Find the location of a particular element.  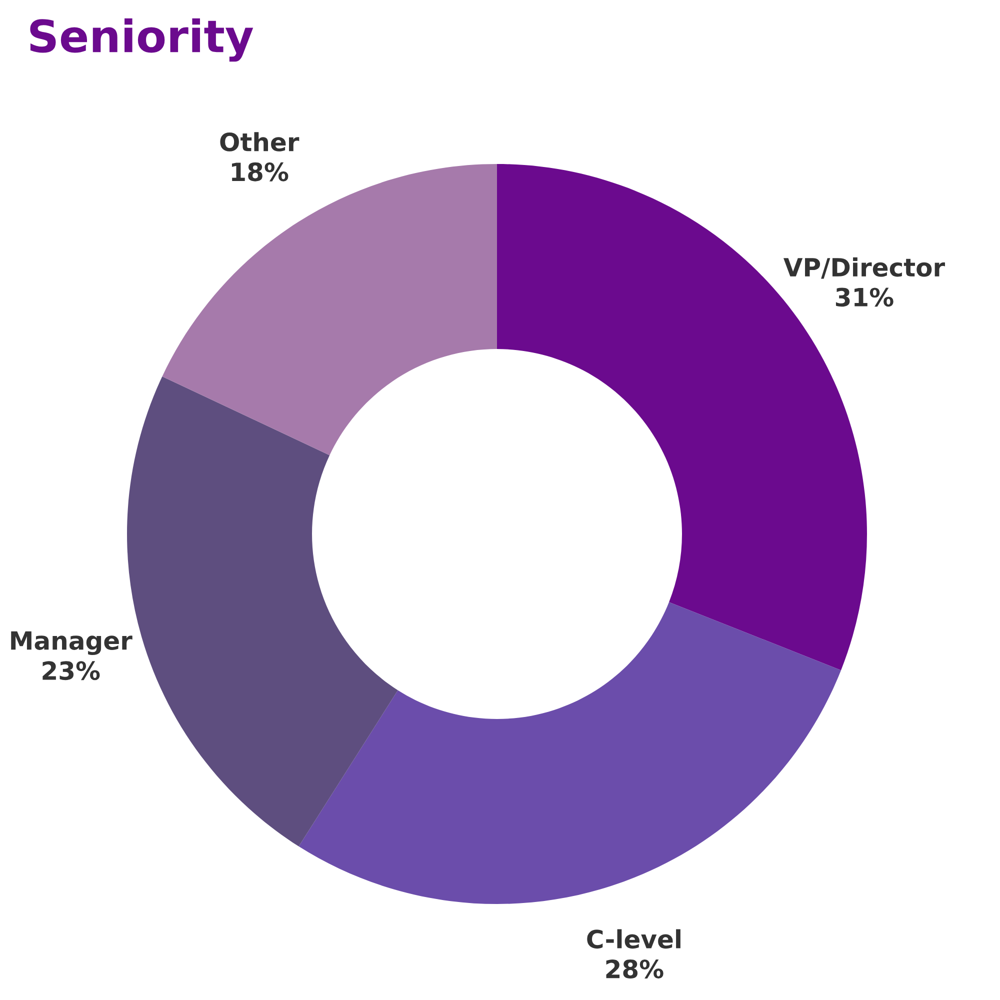

data-label: 31% is located at coordinates (865, 297).